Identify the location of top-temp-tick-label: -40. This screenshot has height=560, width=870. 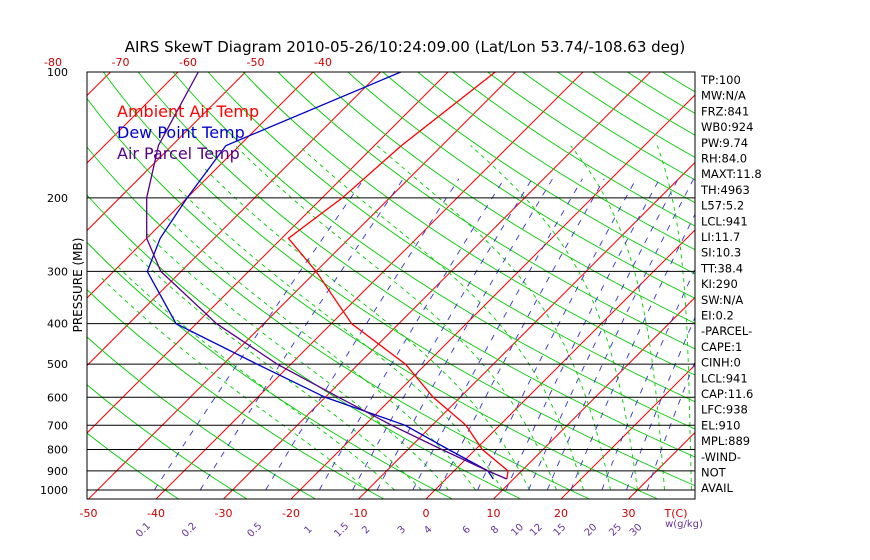
(323, 62).